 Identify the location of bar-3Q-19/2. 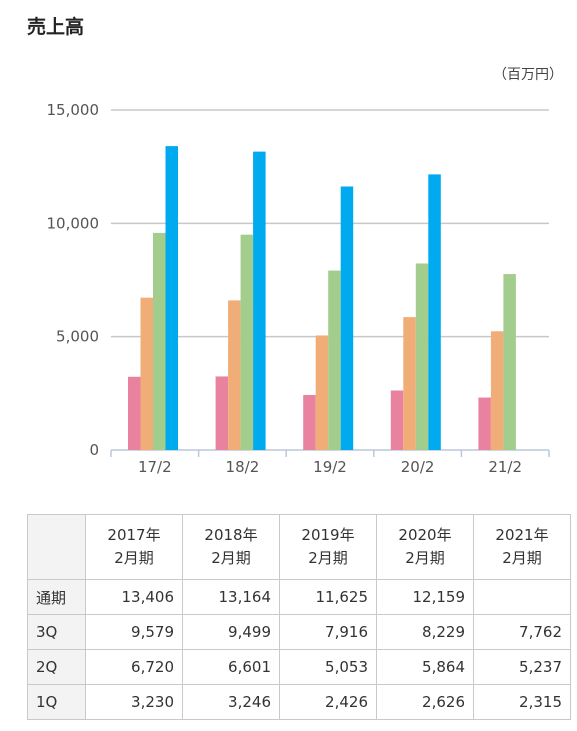
(334, 360).